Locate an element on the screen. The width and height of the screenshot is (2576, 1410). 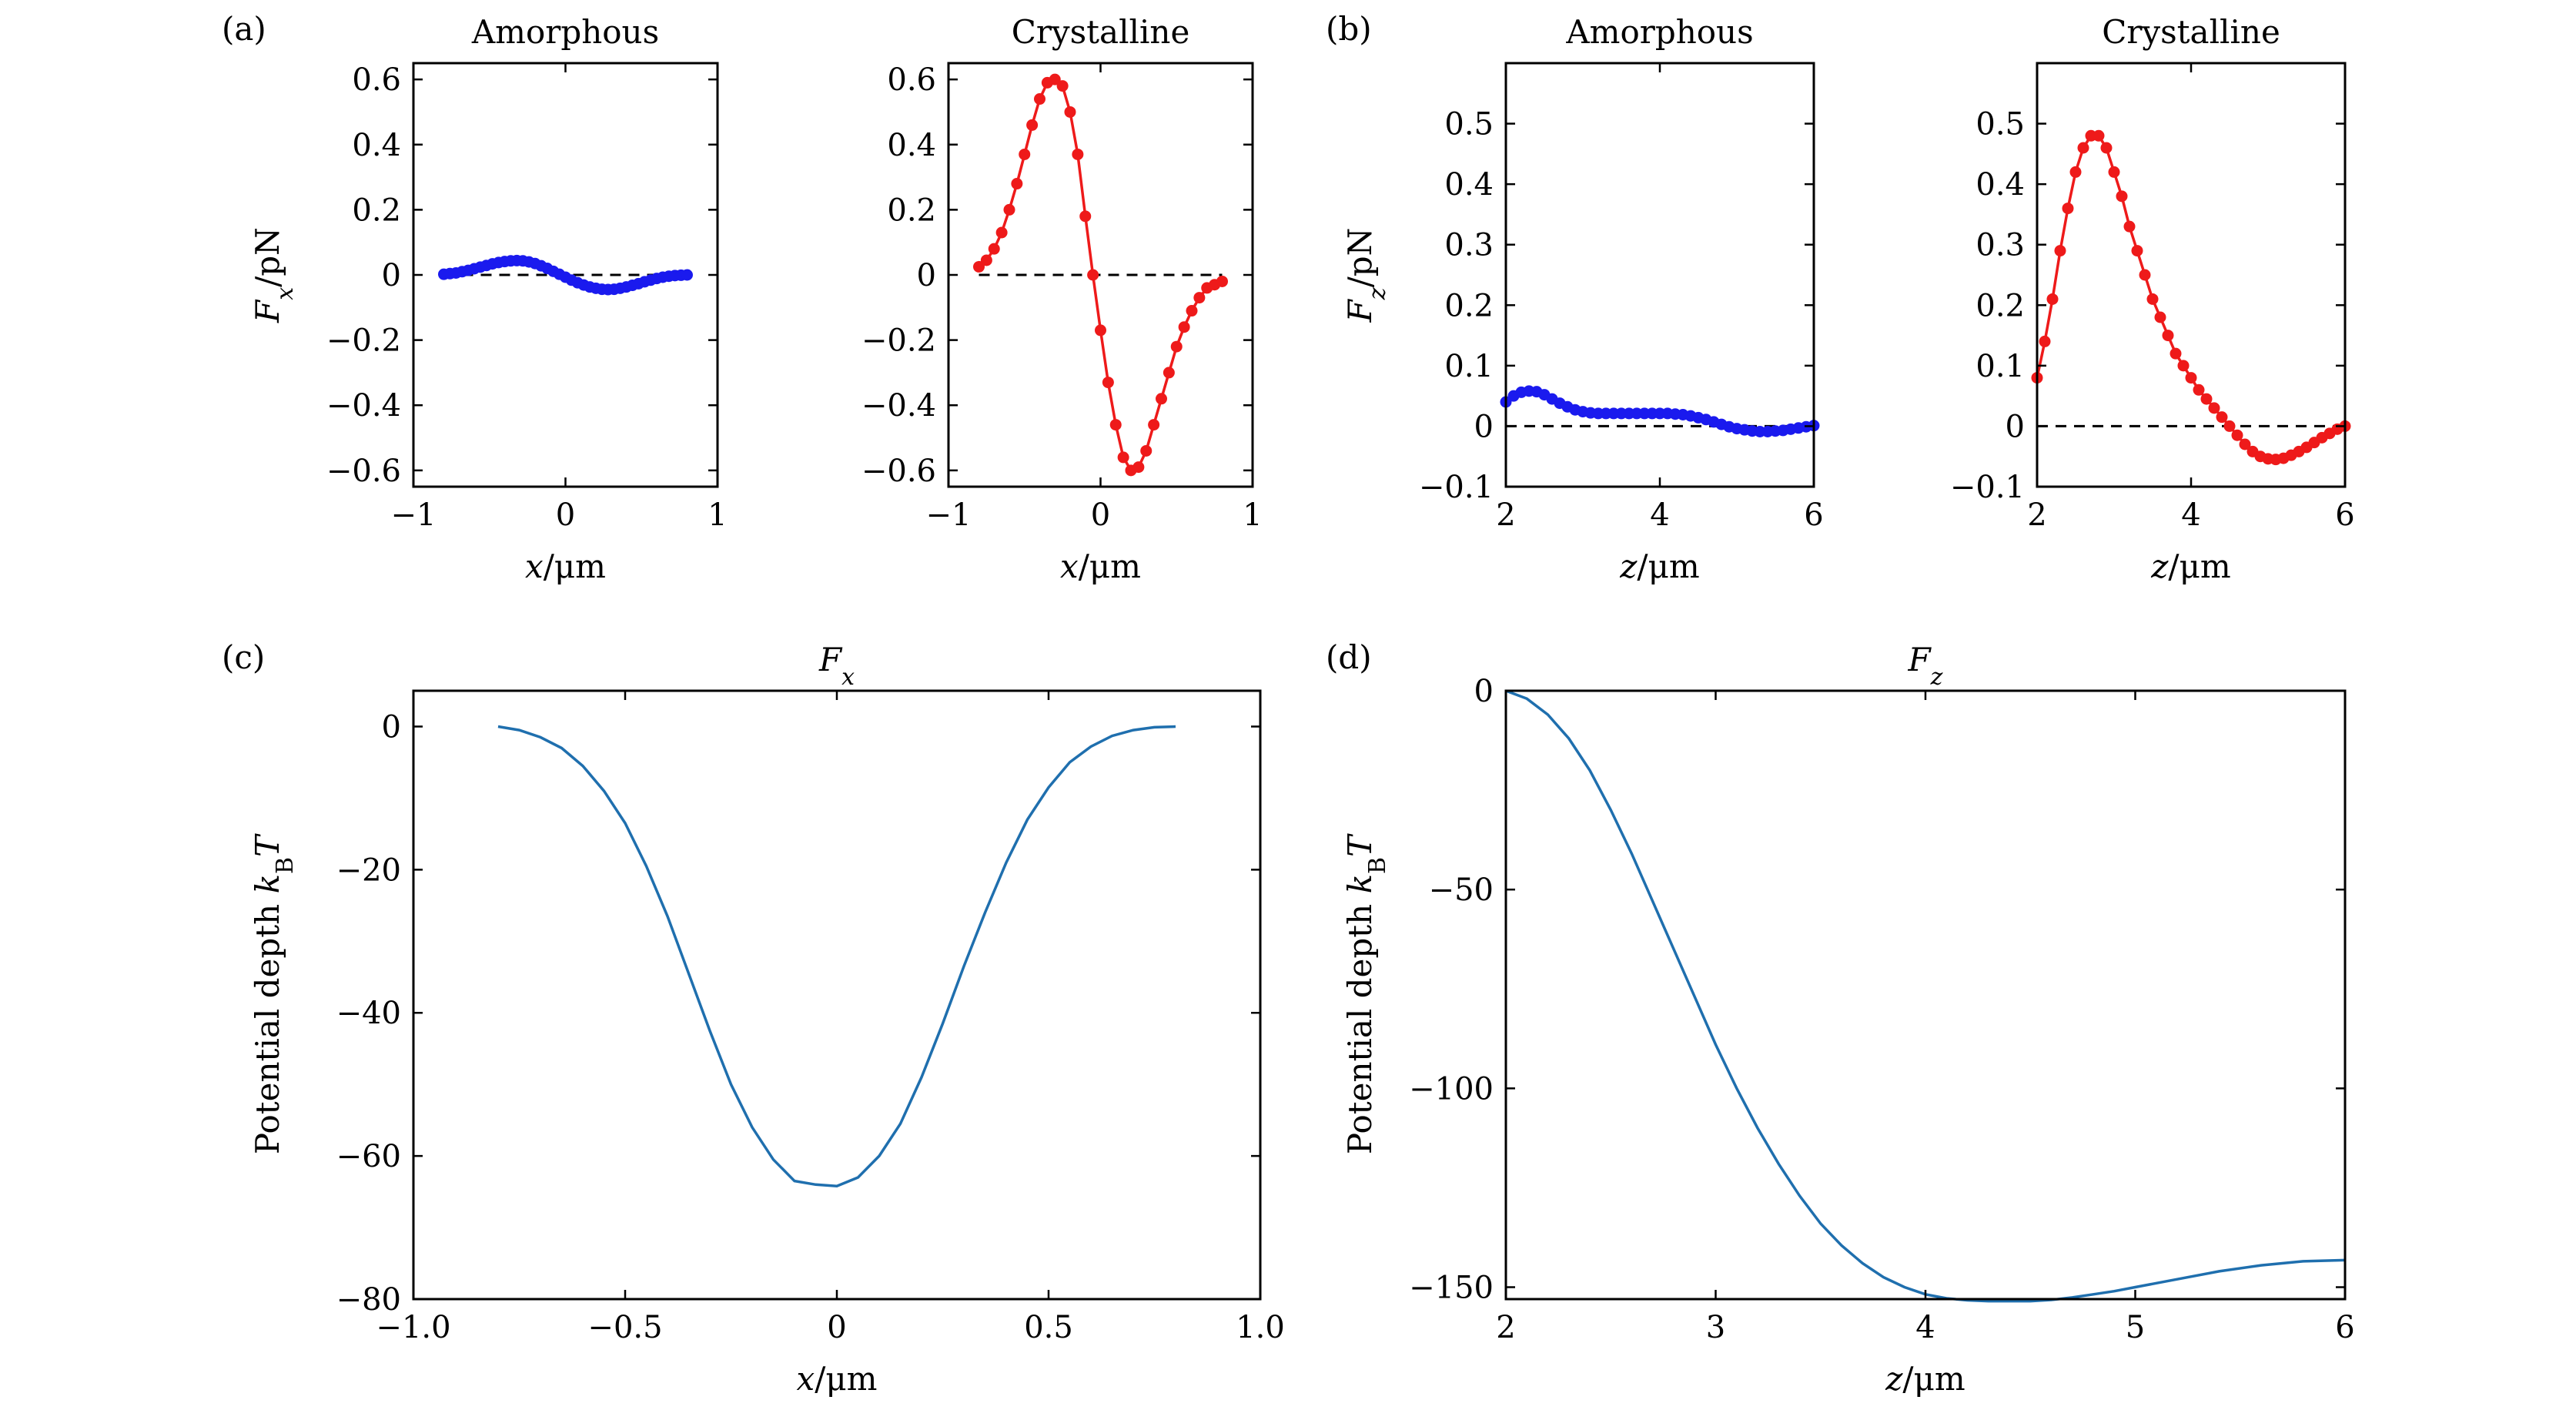
y-tick-label: −60 is located at coordinates (369, 1156).